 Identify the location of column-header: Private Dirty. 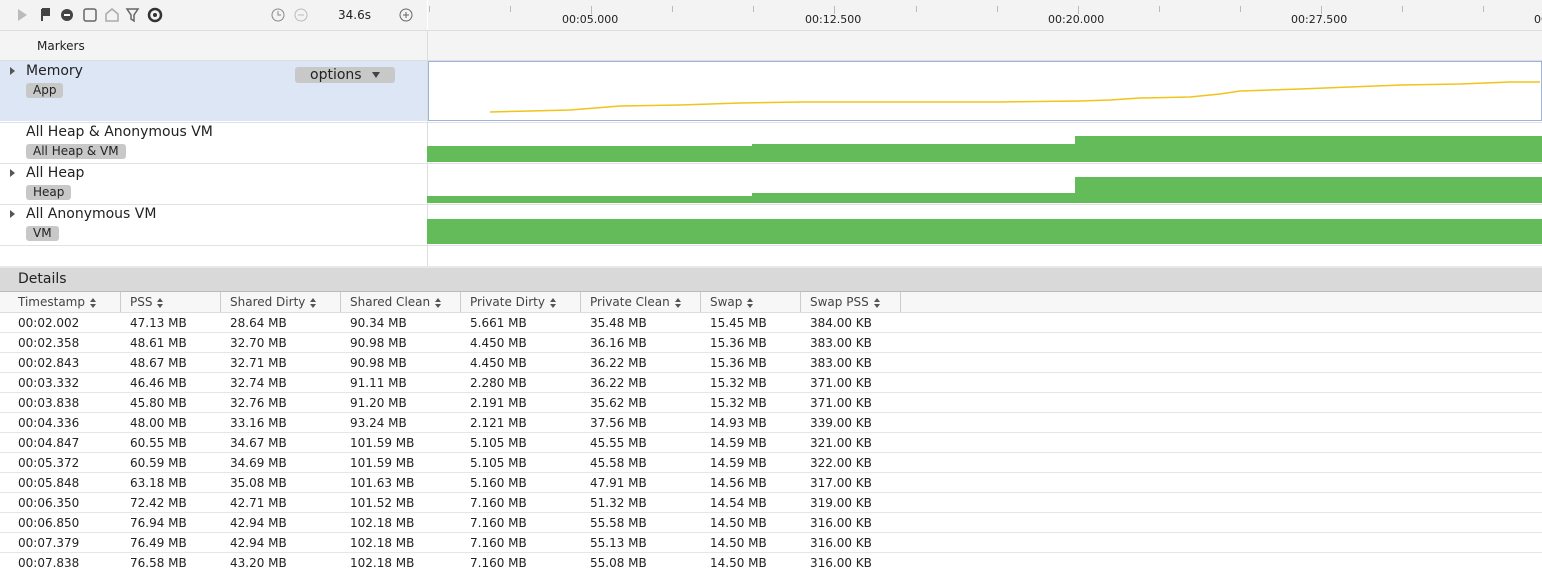
(513, 302).